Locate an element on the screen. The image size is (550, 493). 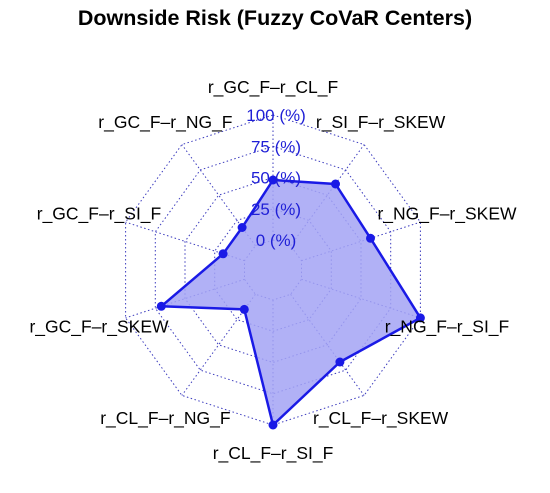
tick-label-3: 75 (%) is located at coordinates (276, 146).